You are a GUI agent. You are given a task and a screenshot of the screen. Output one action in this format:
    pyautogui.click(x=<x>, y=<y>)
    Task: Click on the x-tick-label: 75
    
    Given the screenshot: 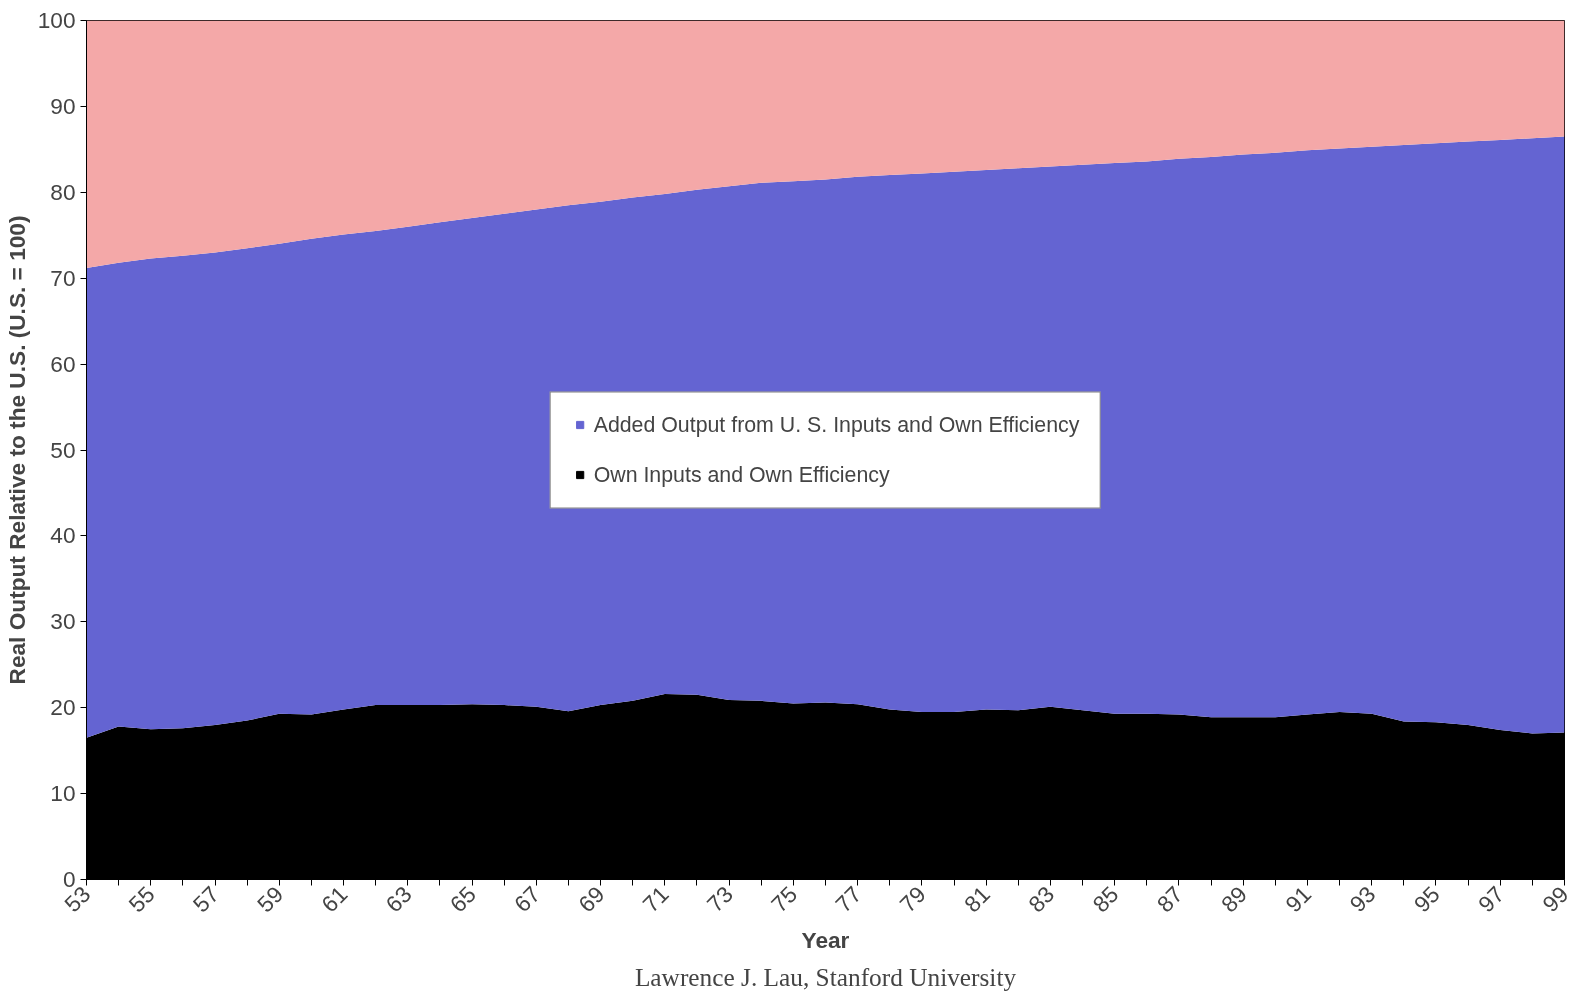 What is the action you would take?
    pyautogui.click(x=784, y=899)
    